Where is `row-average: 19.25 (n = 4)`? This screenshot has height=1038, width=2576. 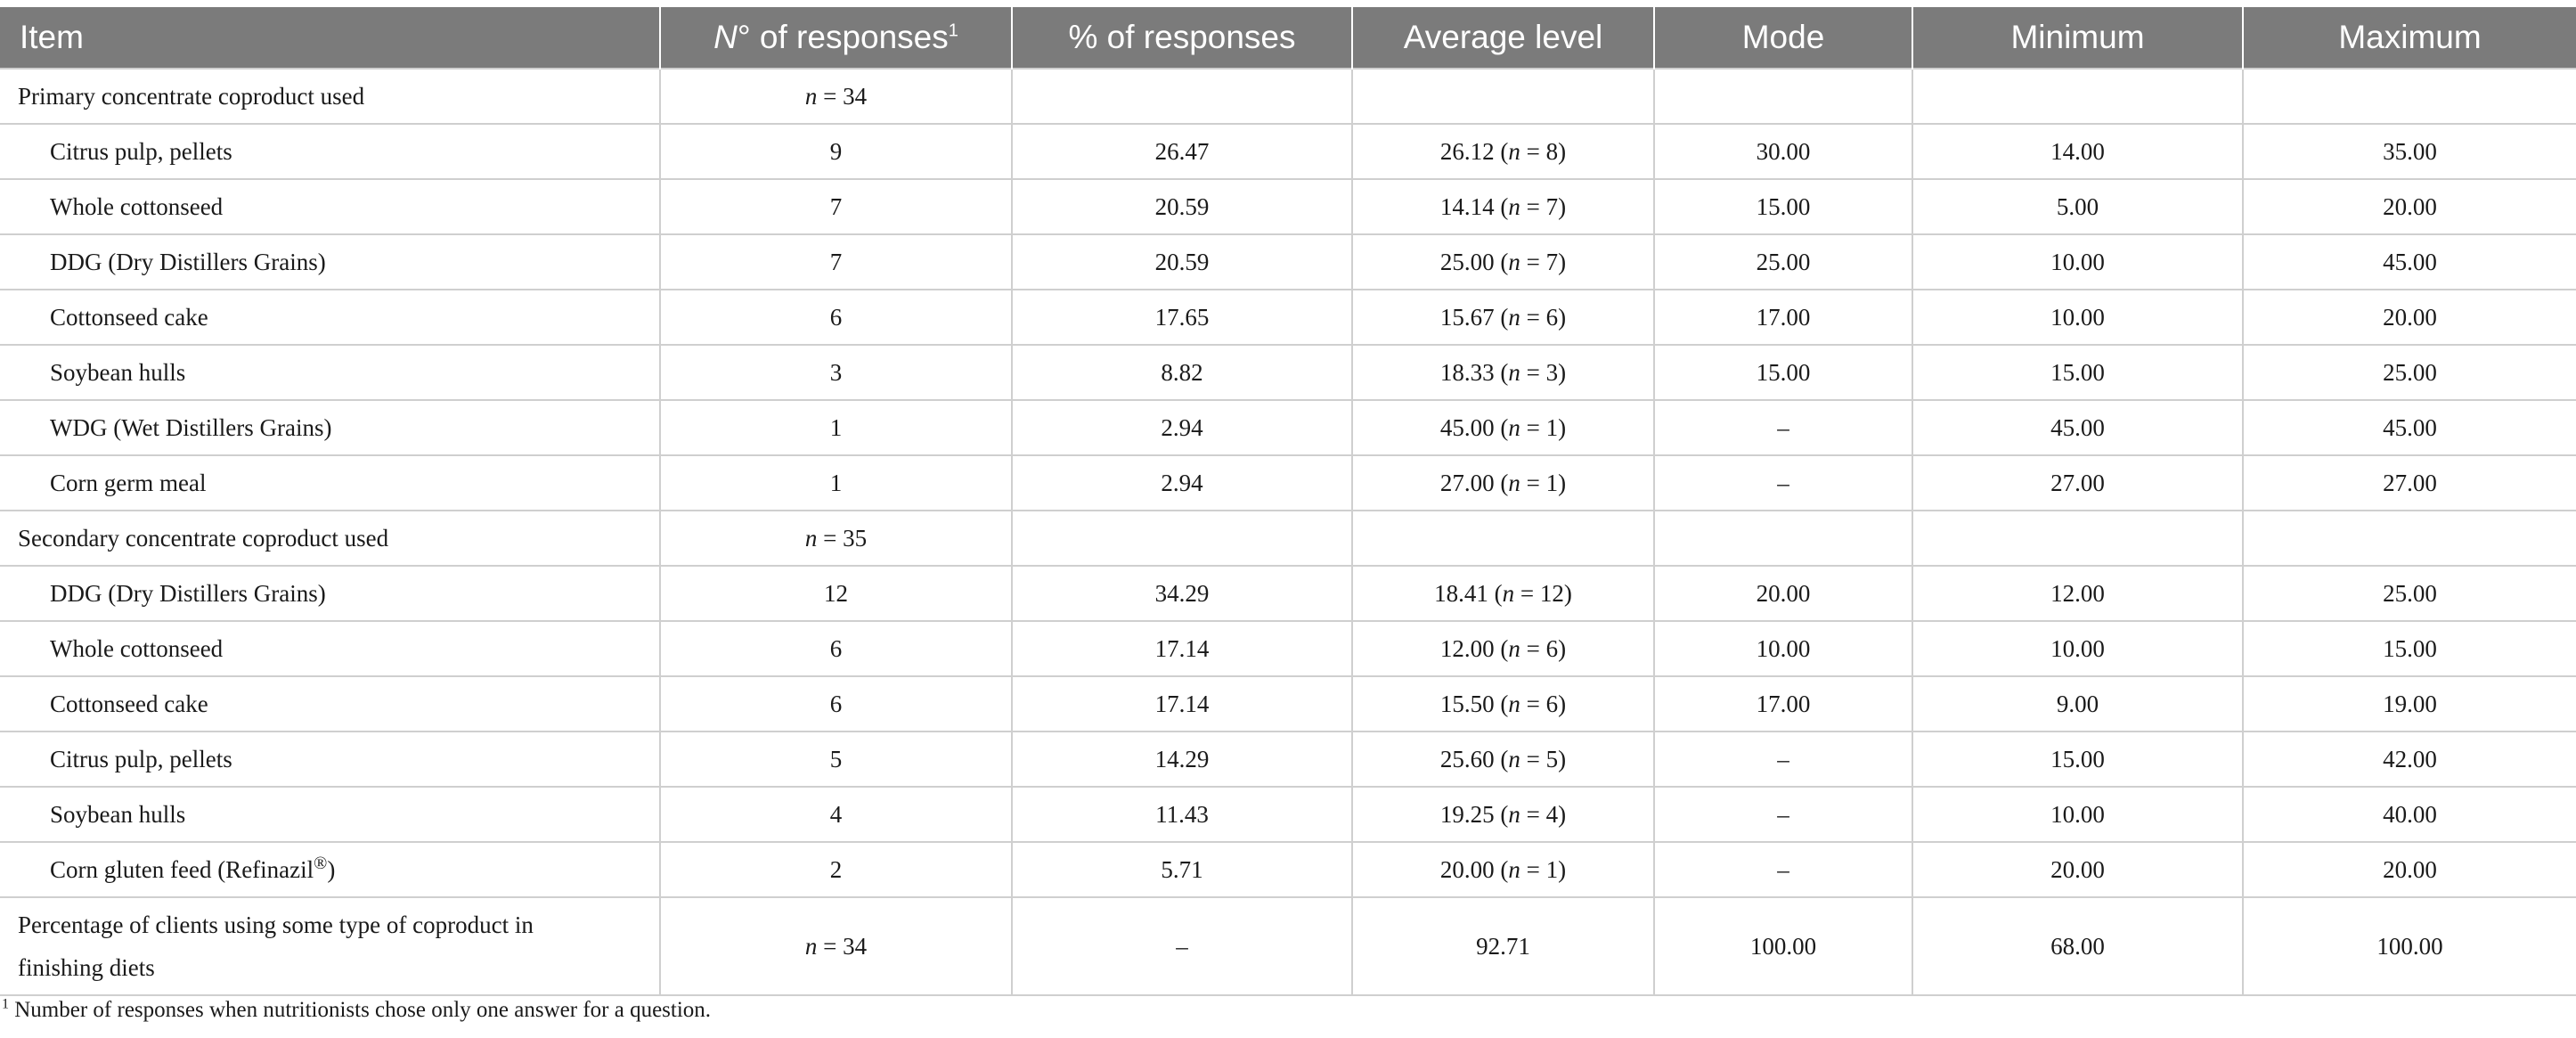
row-average: 19.25 (n = 4) is located at coordinates (1503, 814).